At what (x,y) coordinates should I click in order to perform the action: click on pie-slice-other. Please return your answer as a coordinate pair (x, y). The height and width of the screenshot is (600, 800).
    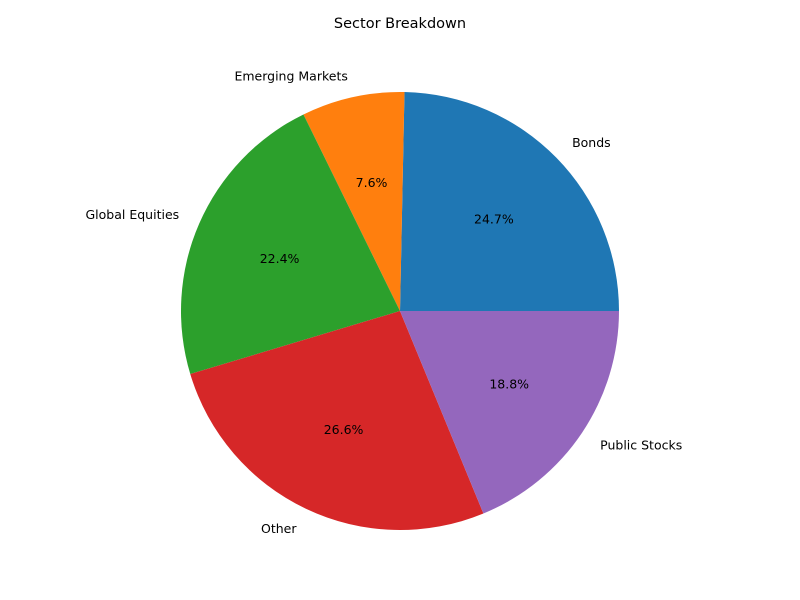
    Looking at the image, I should click on (337, 420).